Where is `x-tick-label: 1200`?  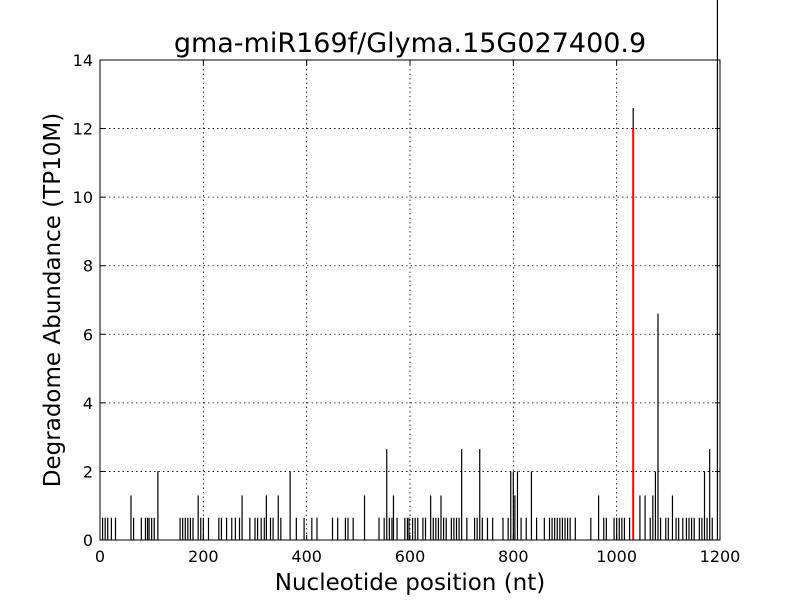
x-tick-label: 1200 is located at coordinates (720, 556).